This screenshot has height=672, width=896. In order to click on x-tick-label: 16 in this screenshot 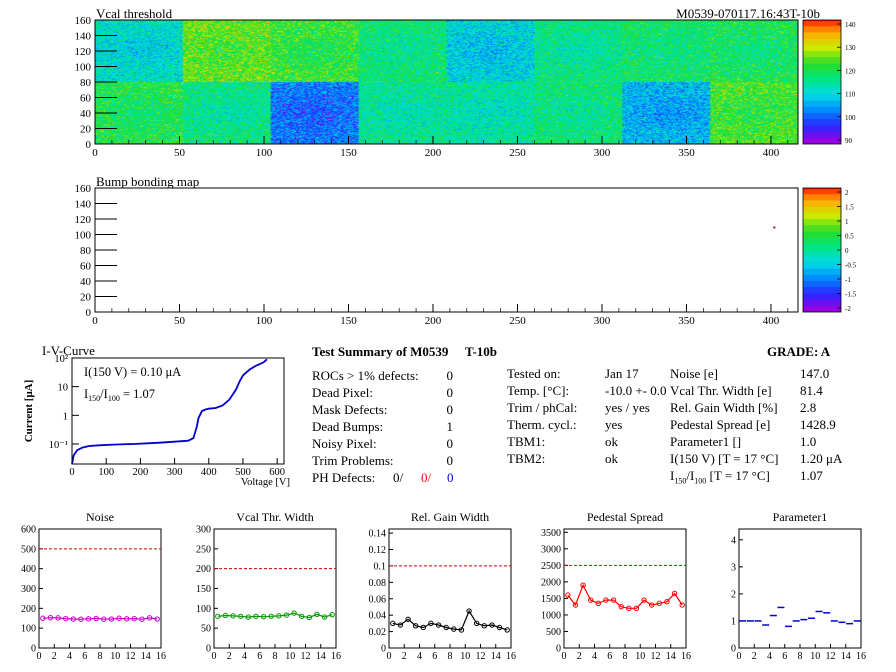, I will do `click(861, 656)`.